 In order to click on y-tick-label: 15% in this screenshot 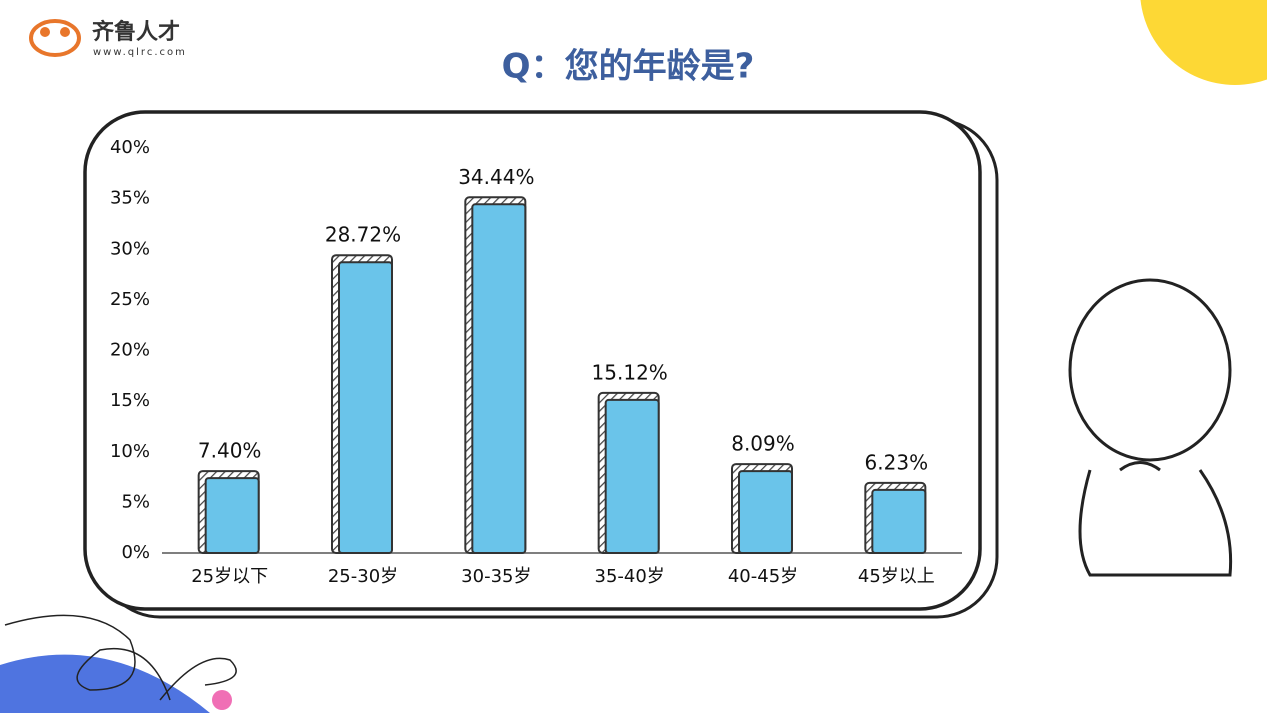, I will do `click(130, 400)`.